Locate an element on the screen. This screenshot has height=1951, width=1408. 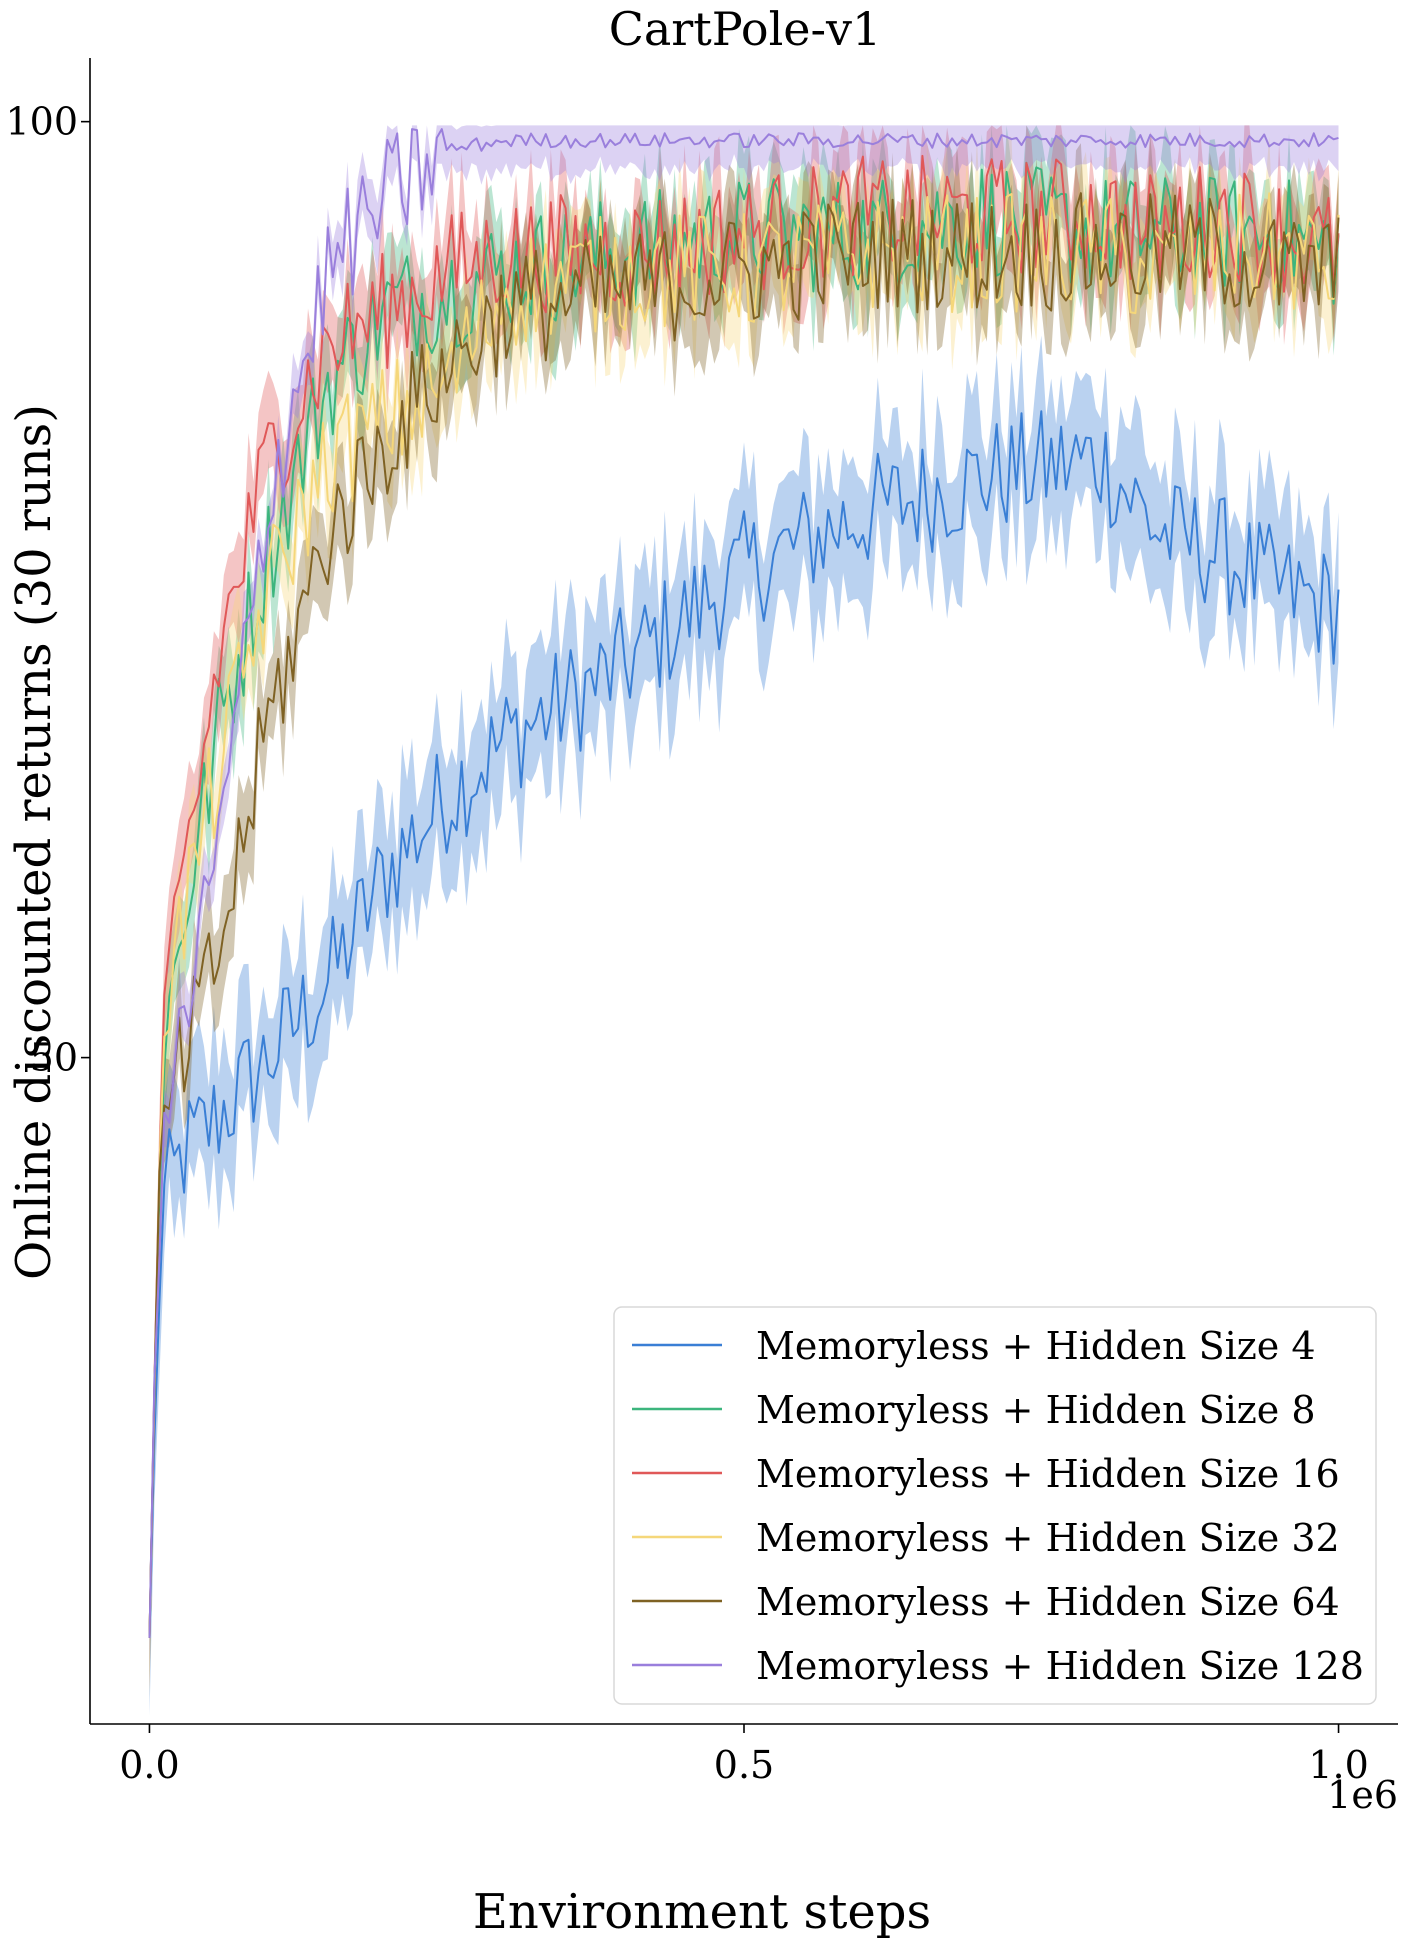
y-ticks: 50 100 is located at coordinates (47, 590).